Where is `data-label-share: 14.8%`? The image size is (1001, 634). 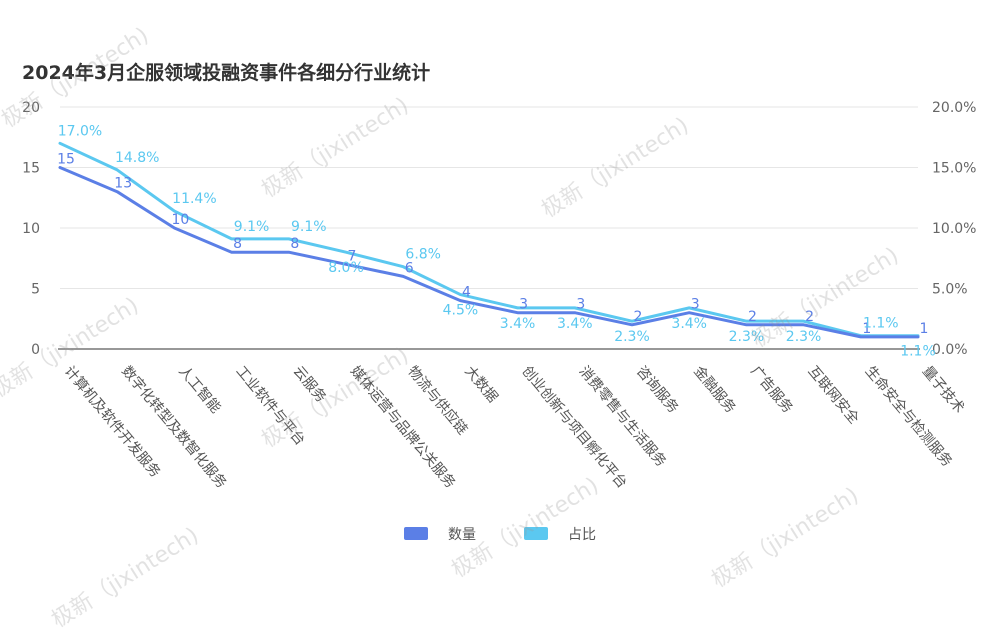
data-label-share: 14.8% is located at coordinates (137, 158).